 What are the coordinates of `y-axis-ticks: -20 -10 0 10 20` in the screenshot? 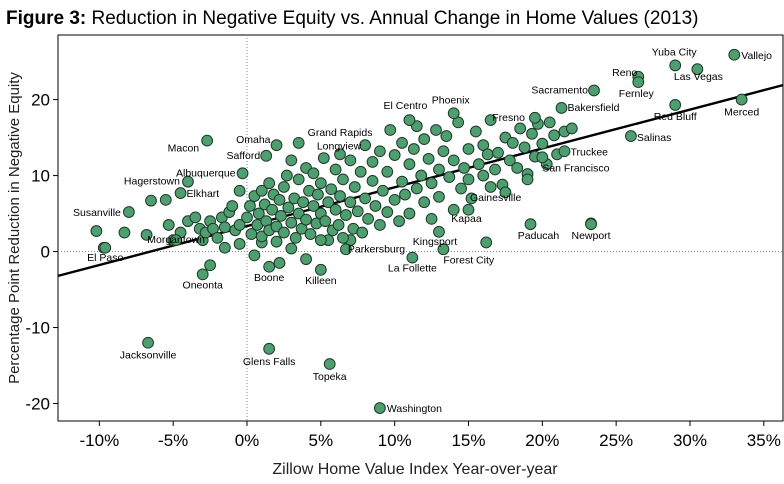 It's located at (41, 252).